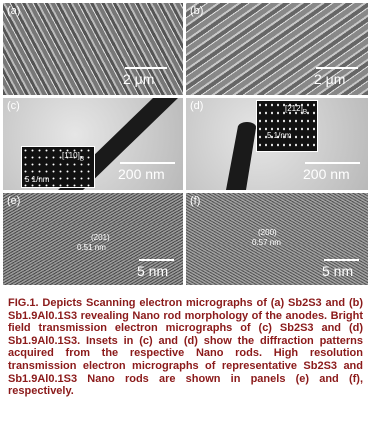  I want to click on zone-axis-text: [2̄12], so click(294, 108).